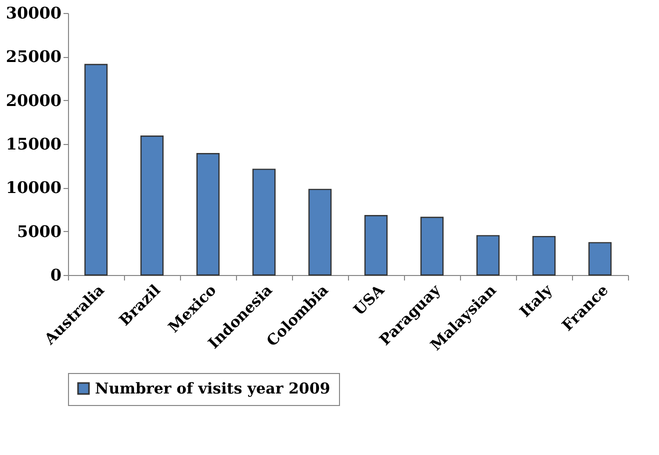 Image resolution: width=659 pixels, height=455 pixels. Describe the element at coordinates (34, 56) in the screenshot. I see `y-tick-label: 25000` at that location.